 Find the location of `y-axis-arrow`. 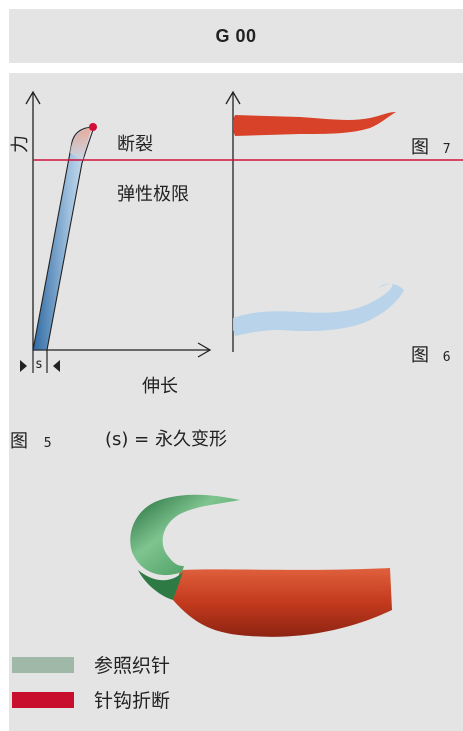

y-axis-arrow is located at coordinates (33, 97).